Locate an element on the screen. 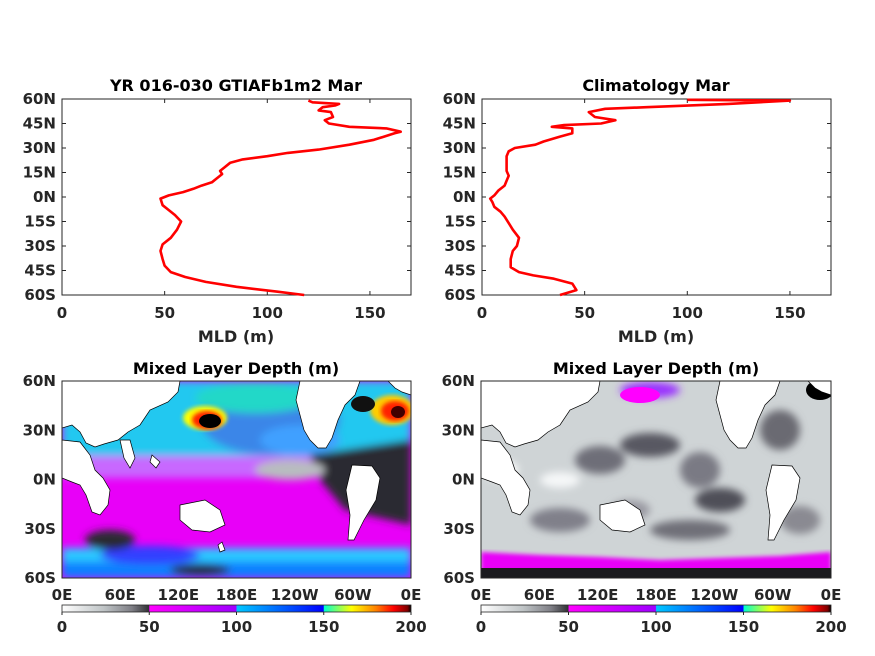 This screenshot has height=656, width=875. colorbar-left: 0 50 100 150 200 is located at coordinates (242, 620).